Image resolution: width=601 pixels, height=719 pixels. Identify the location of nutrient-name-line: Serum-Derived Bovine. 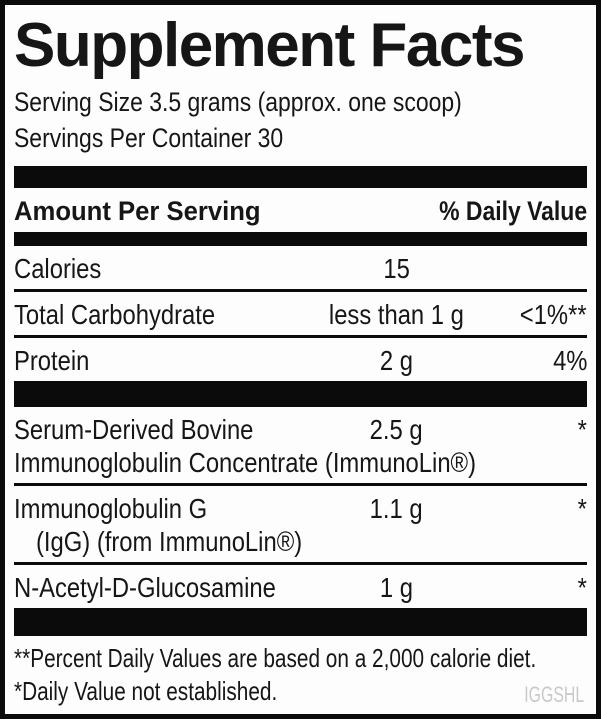
(300, 429).